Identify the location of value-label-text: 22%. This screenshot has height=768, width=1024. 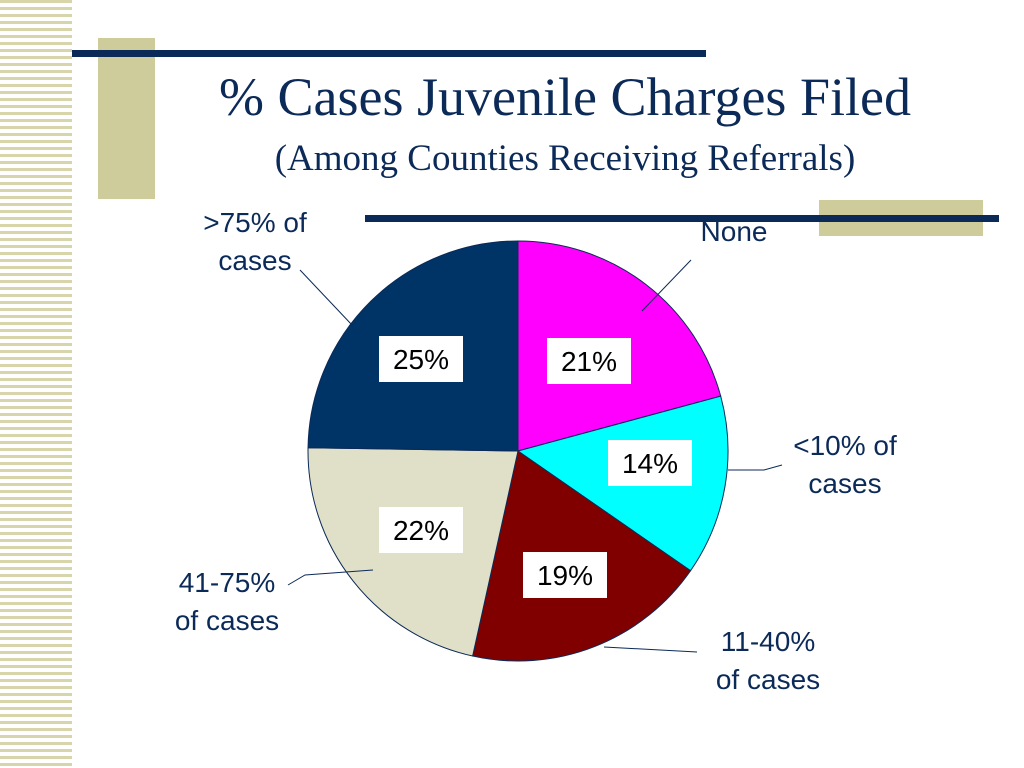
(421, 530).